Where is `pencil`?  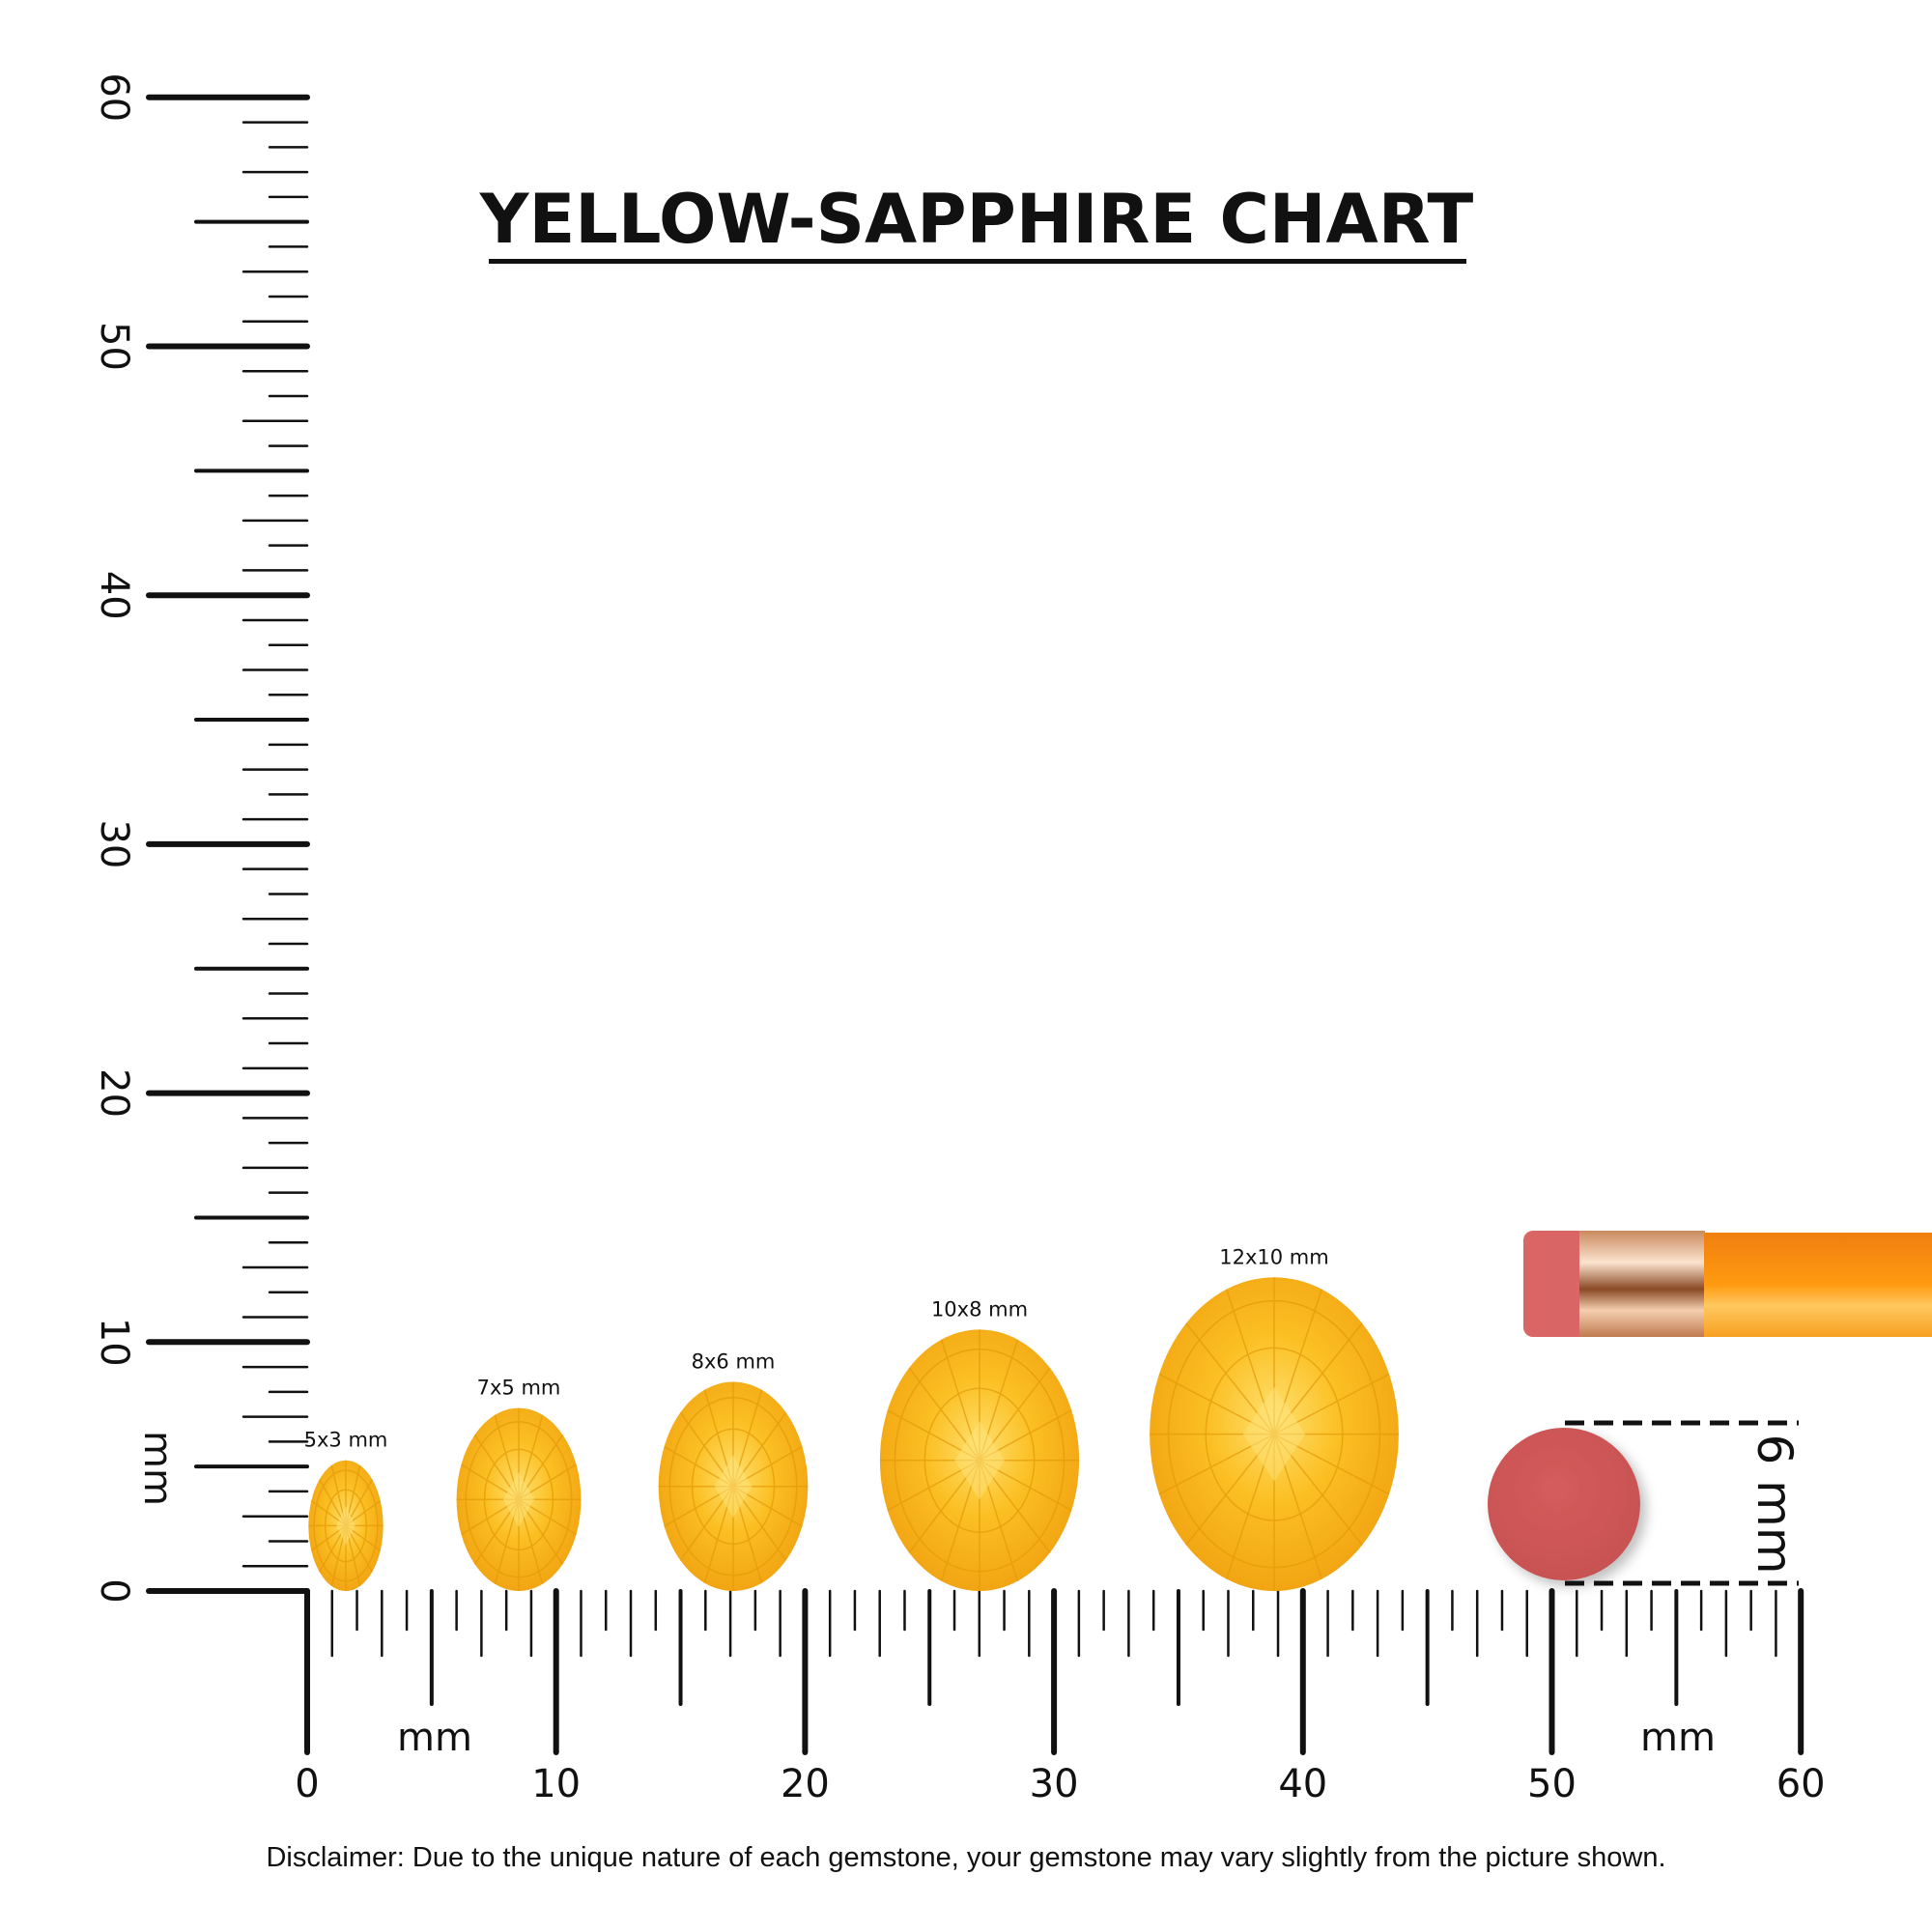
pencil is located at coordinates (1727, 1284).